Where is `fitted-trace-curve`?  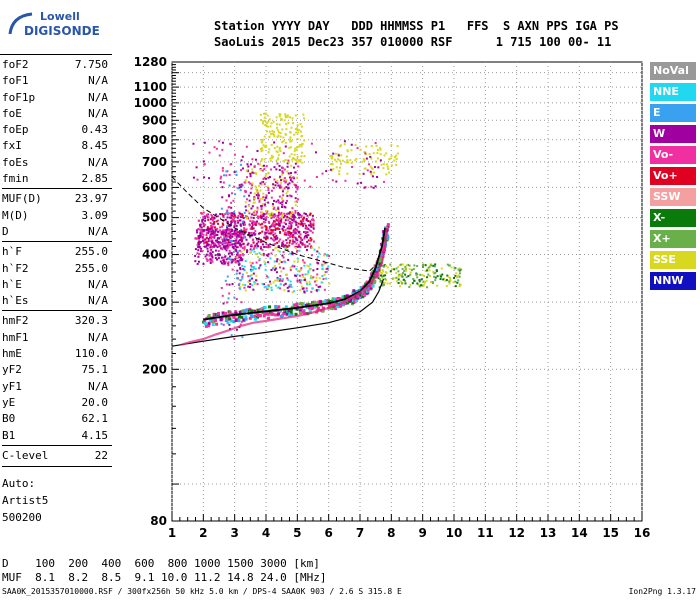
fitted-trace-curve is located at coordinates (294, 274).